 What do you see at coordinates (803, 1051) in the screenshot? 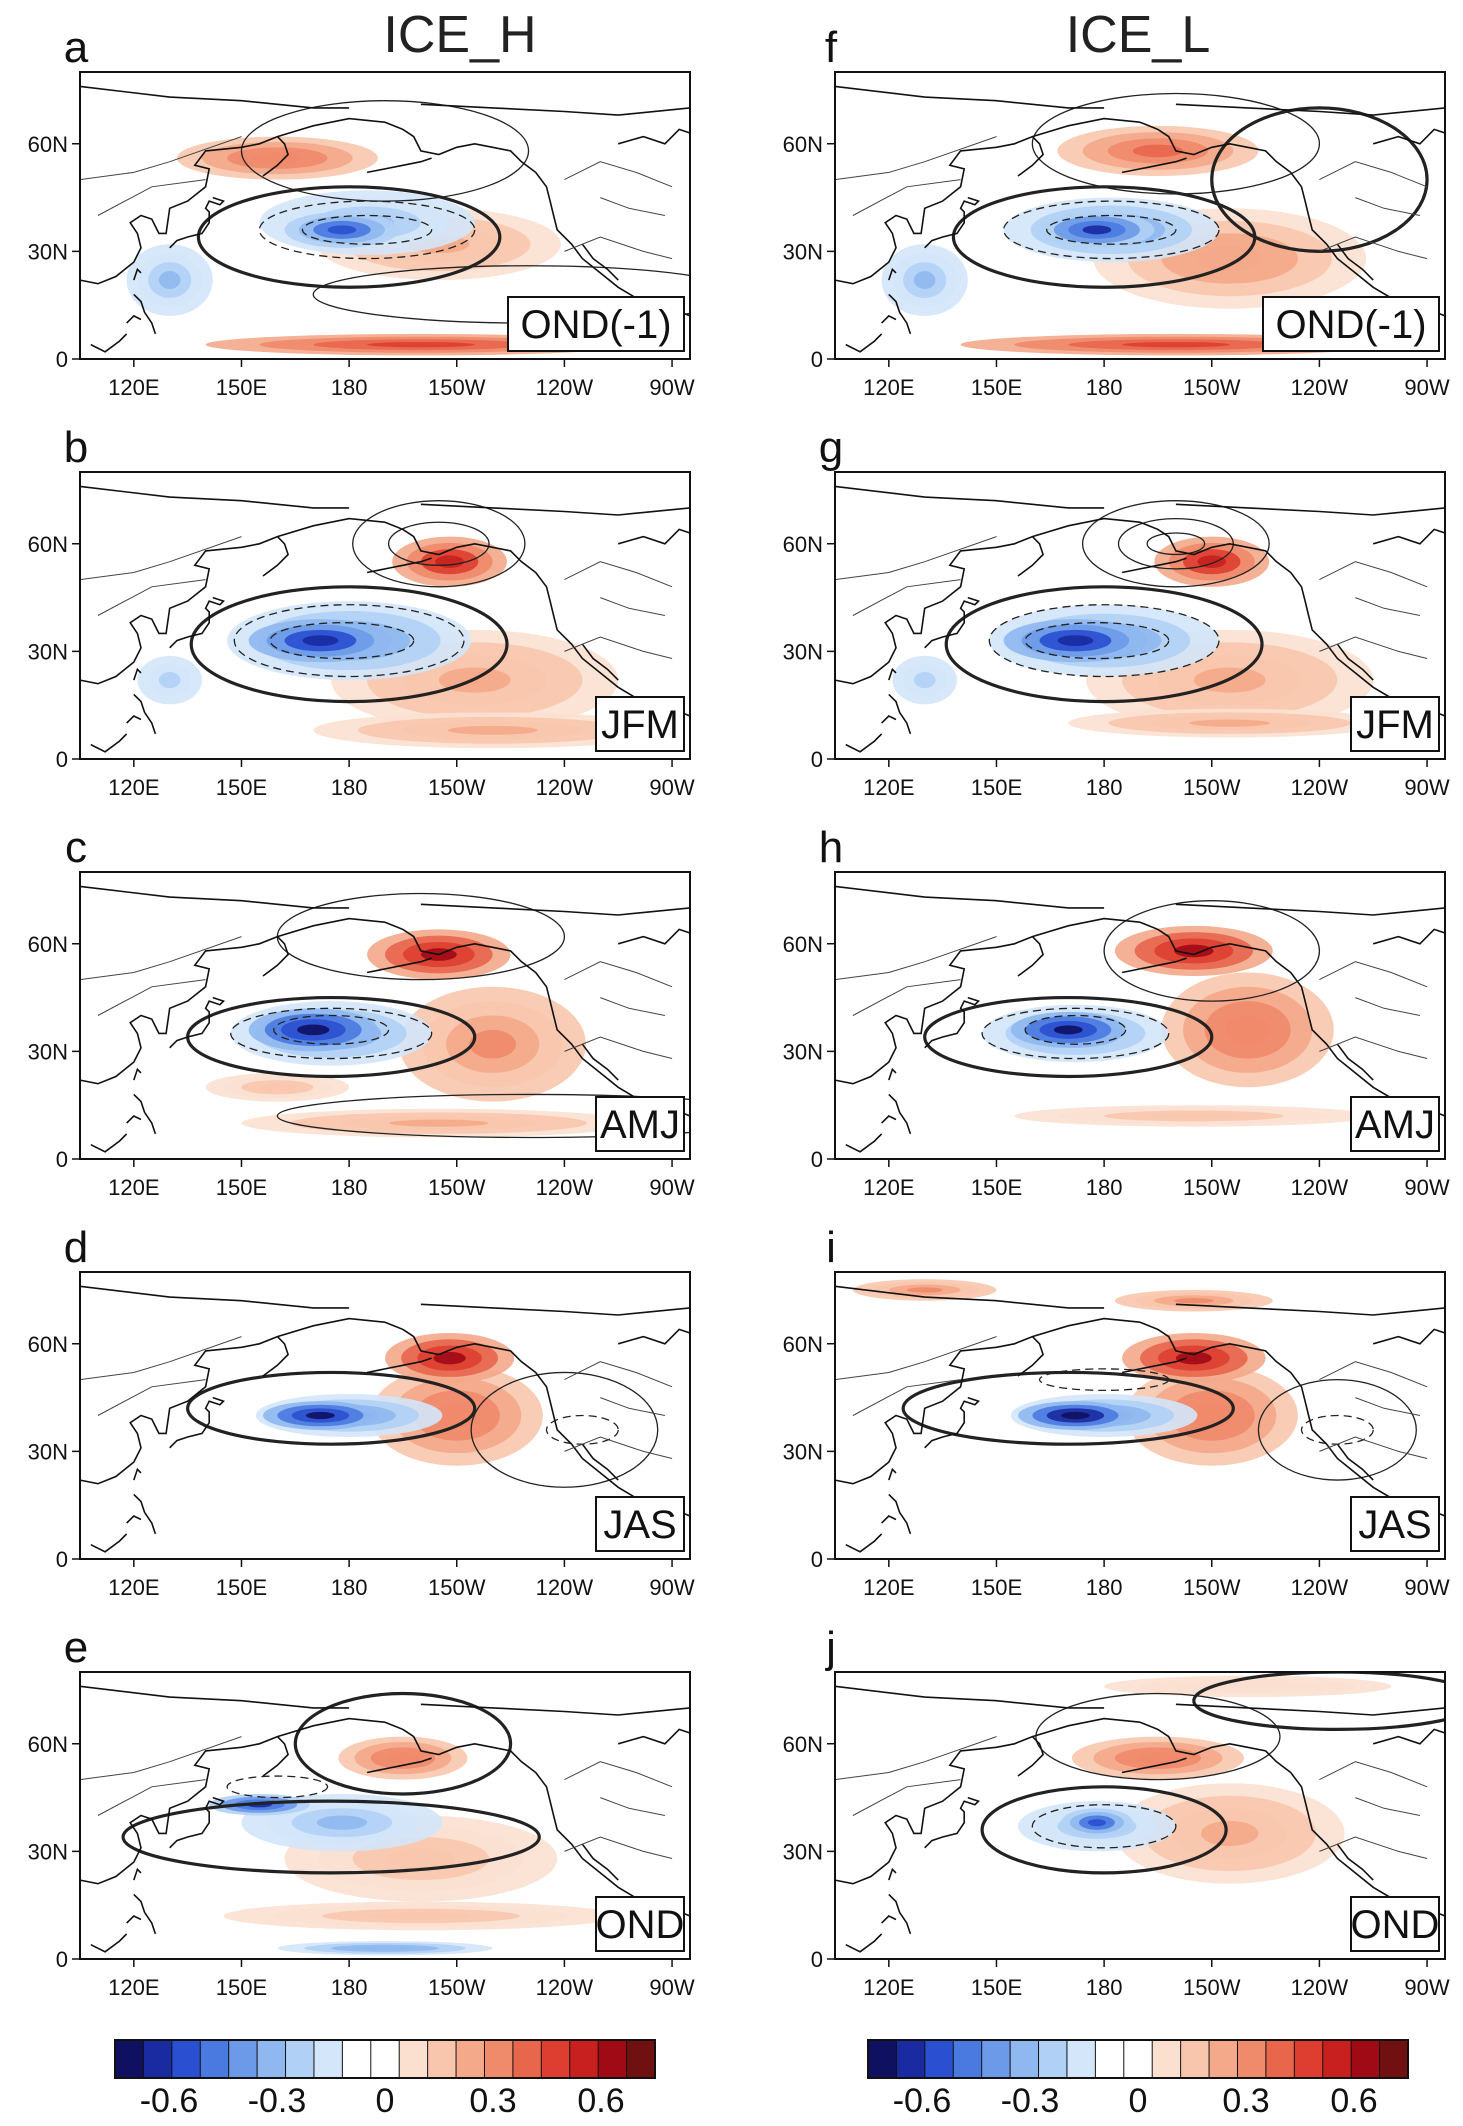
I see `lat-tick-label: 30N` at bounding box center [803, 1051].